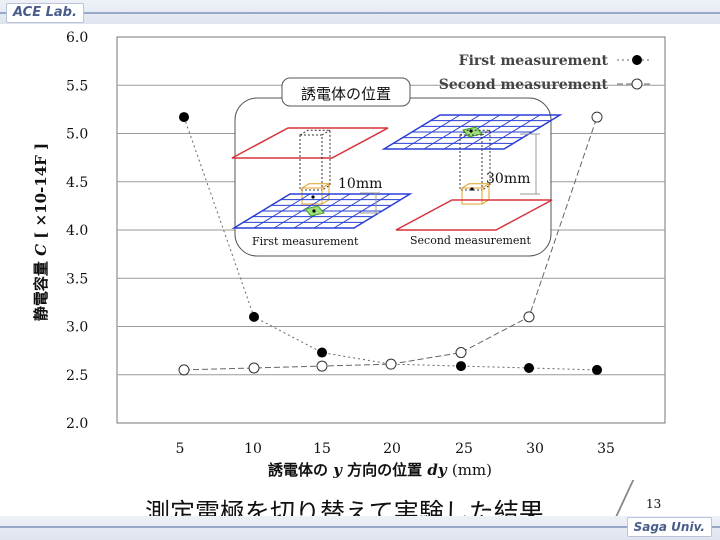 The height and width of the screenshot is (540, 720). I want to click on y-tick-label: 3.5, so click(77, 279).